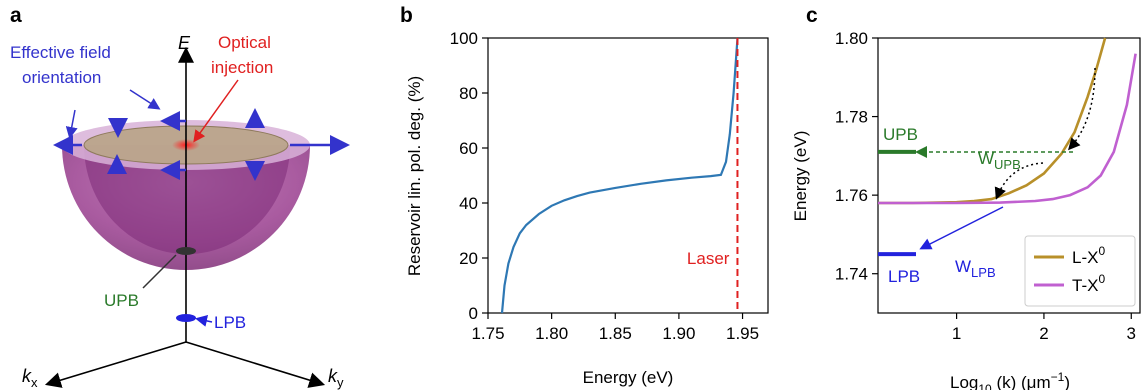  I want to click on plot-c-ytick-label: 1.76, so click(851, 195).